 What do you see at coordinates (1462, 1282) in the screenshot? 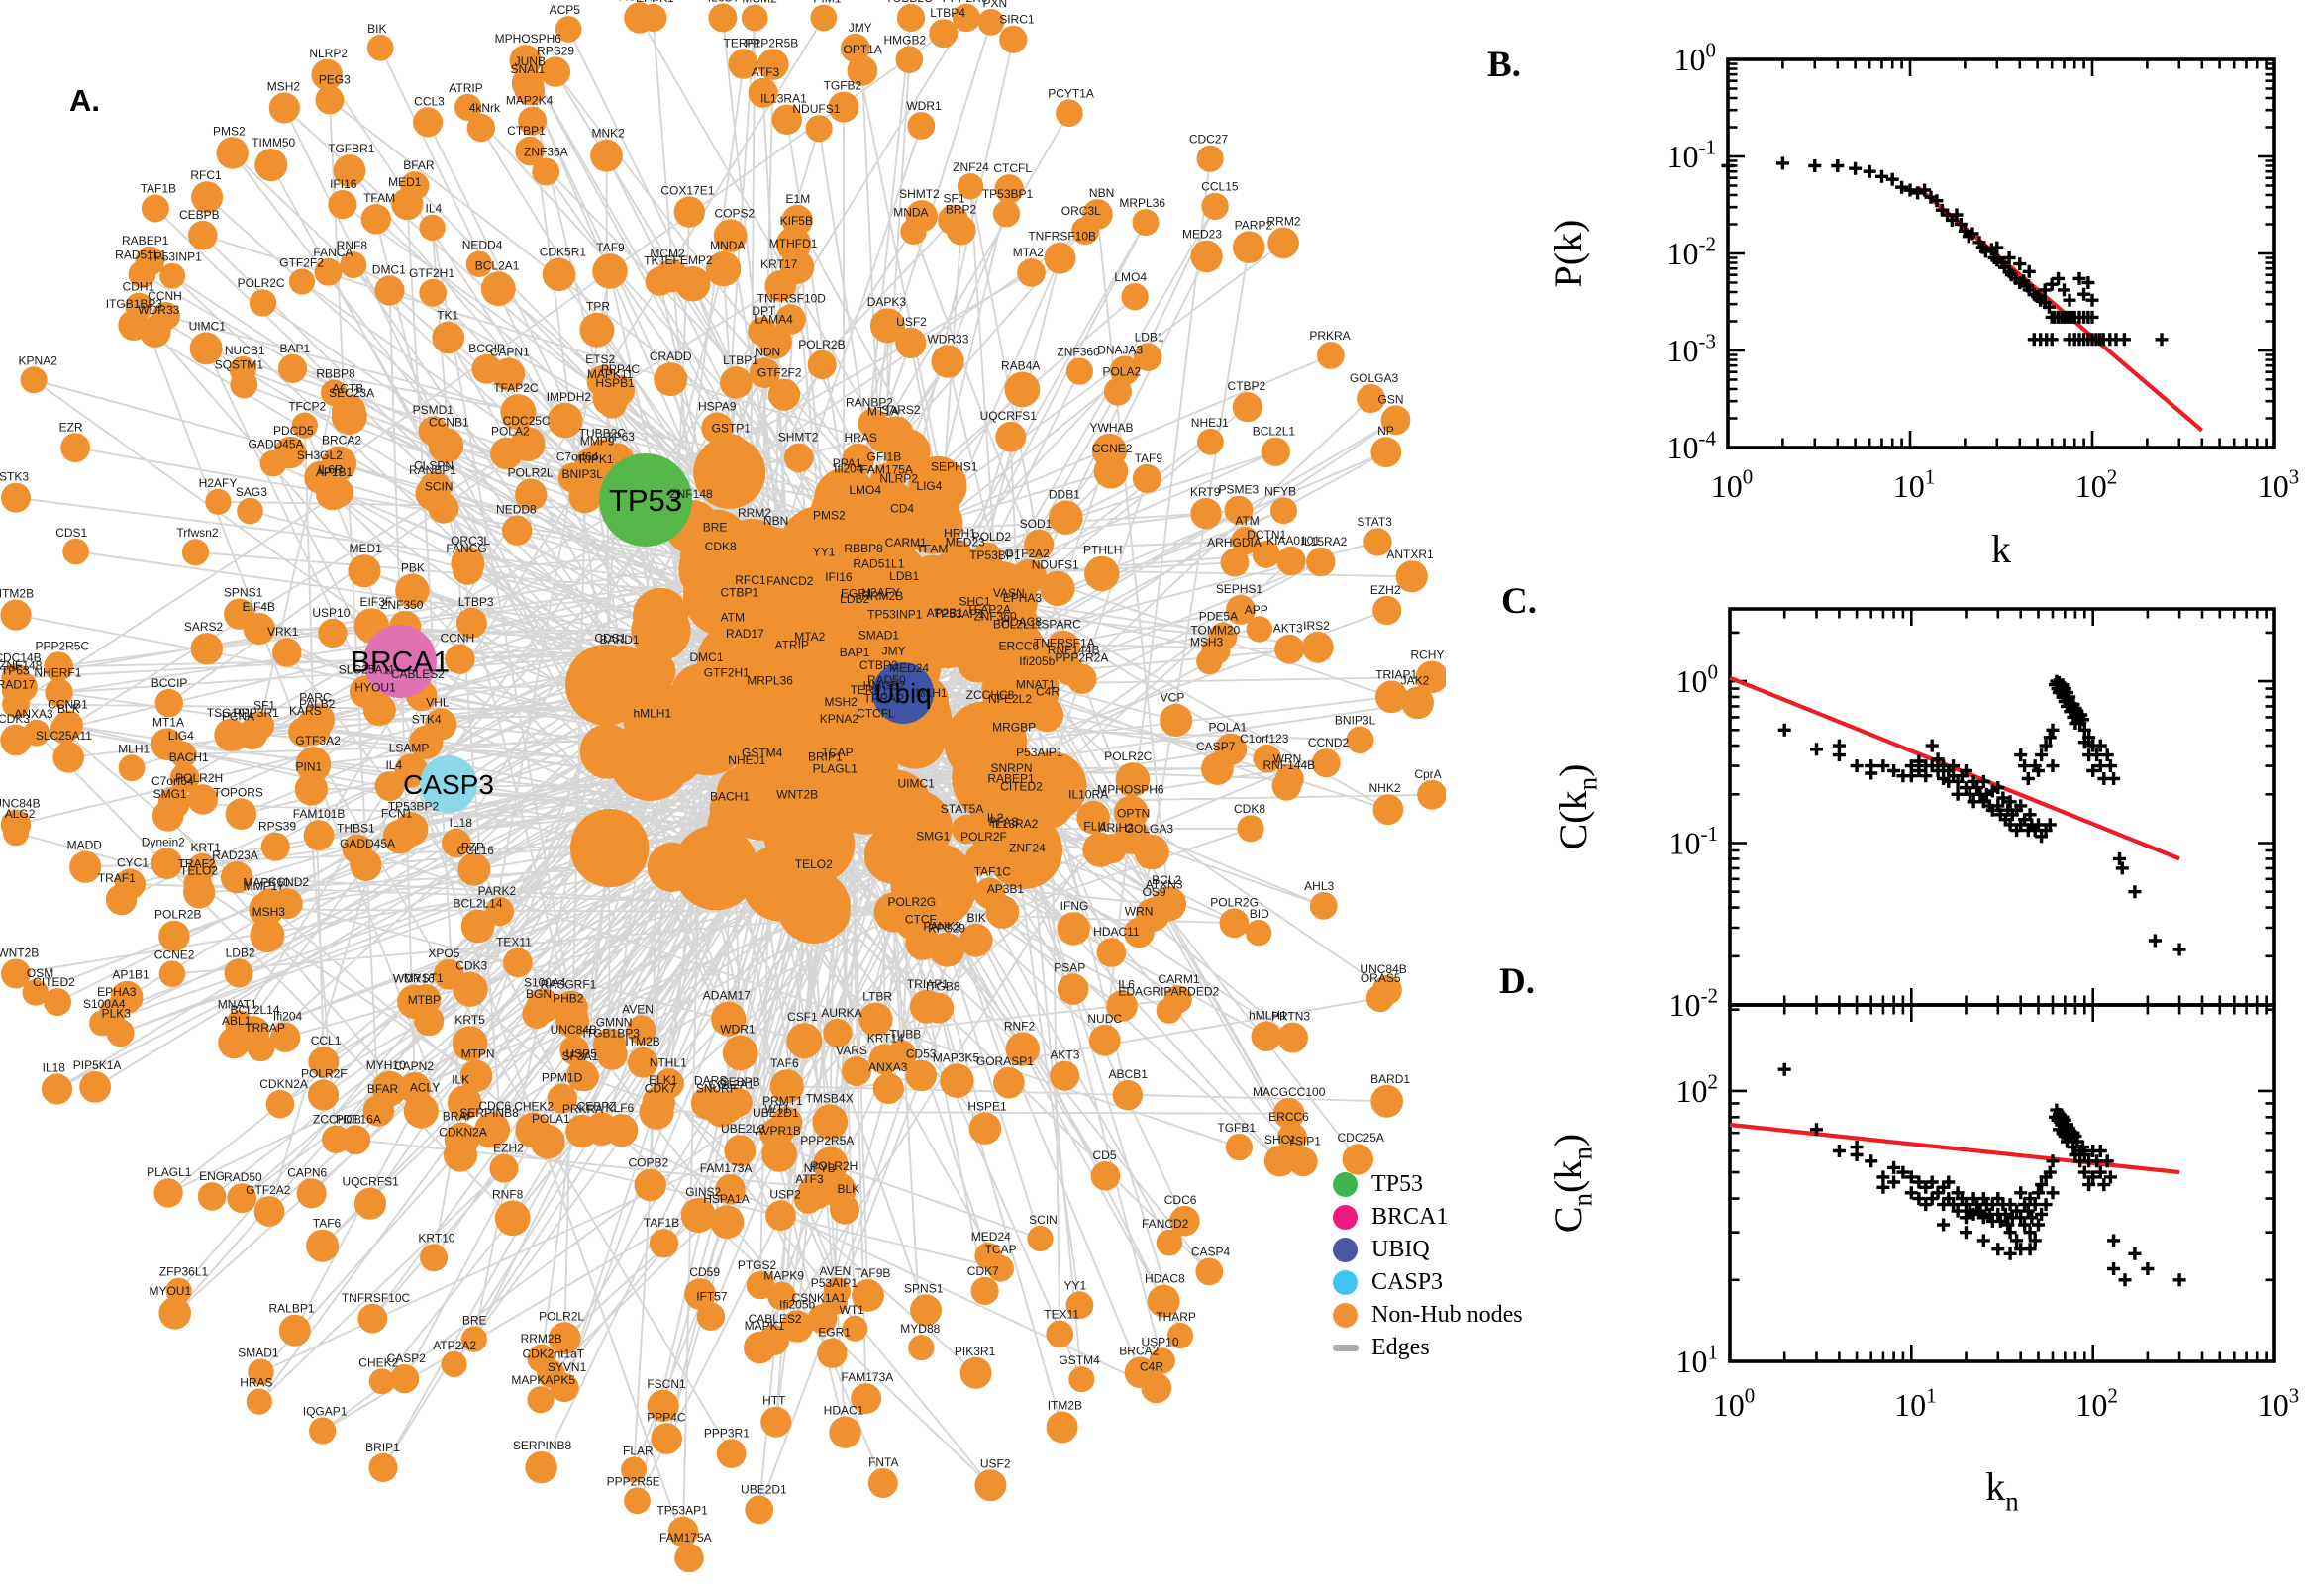
I see `legend-item-casp3: CASP3` at bounding box center [1462, 1282].